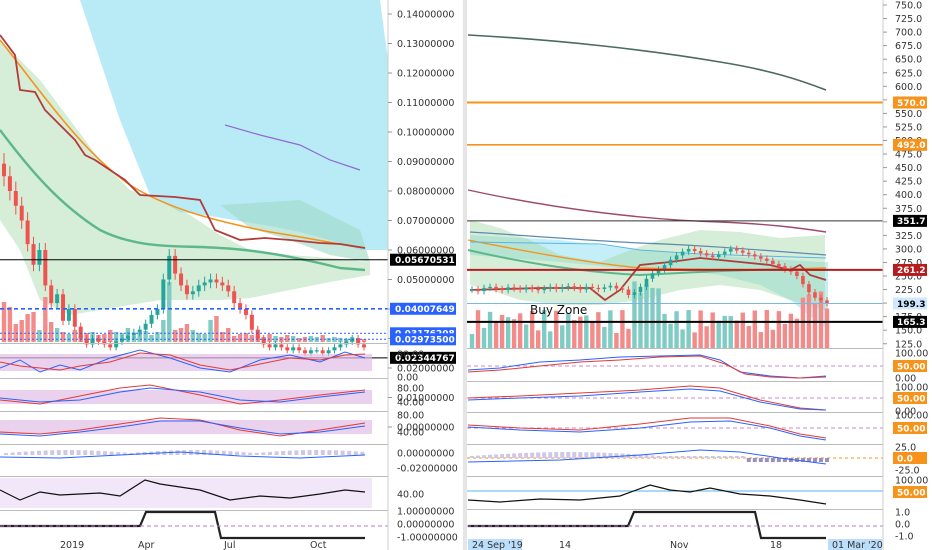 Image resolution: width=932 pixels, height=550 pixels. I want to click on right-axis-label: 675.0, so click(908, 46).